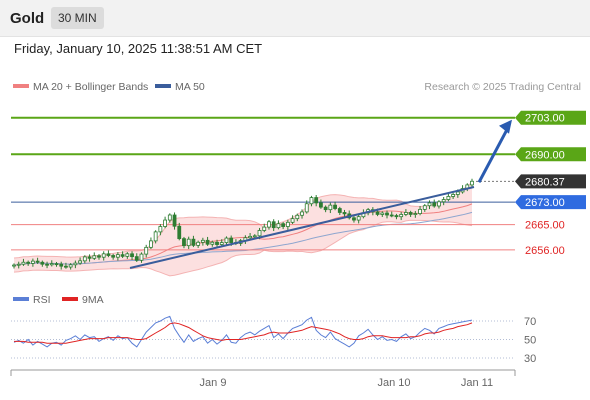 The width and height of the screenshot is (590, 400). I want to click on level-label-2703.00: 2703.00, so click(545, 119).